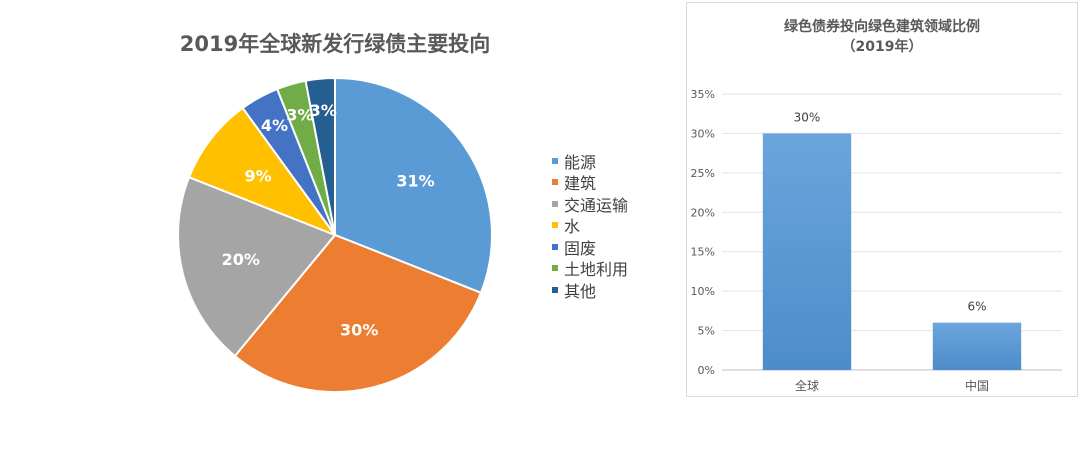  I want to click on bar-data-label: 6%, so click(976, 307).